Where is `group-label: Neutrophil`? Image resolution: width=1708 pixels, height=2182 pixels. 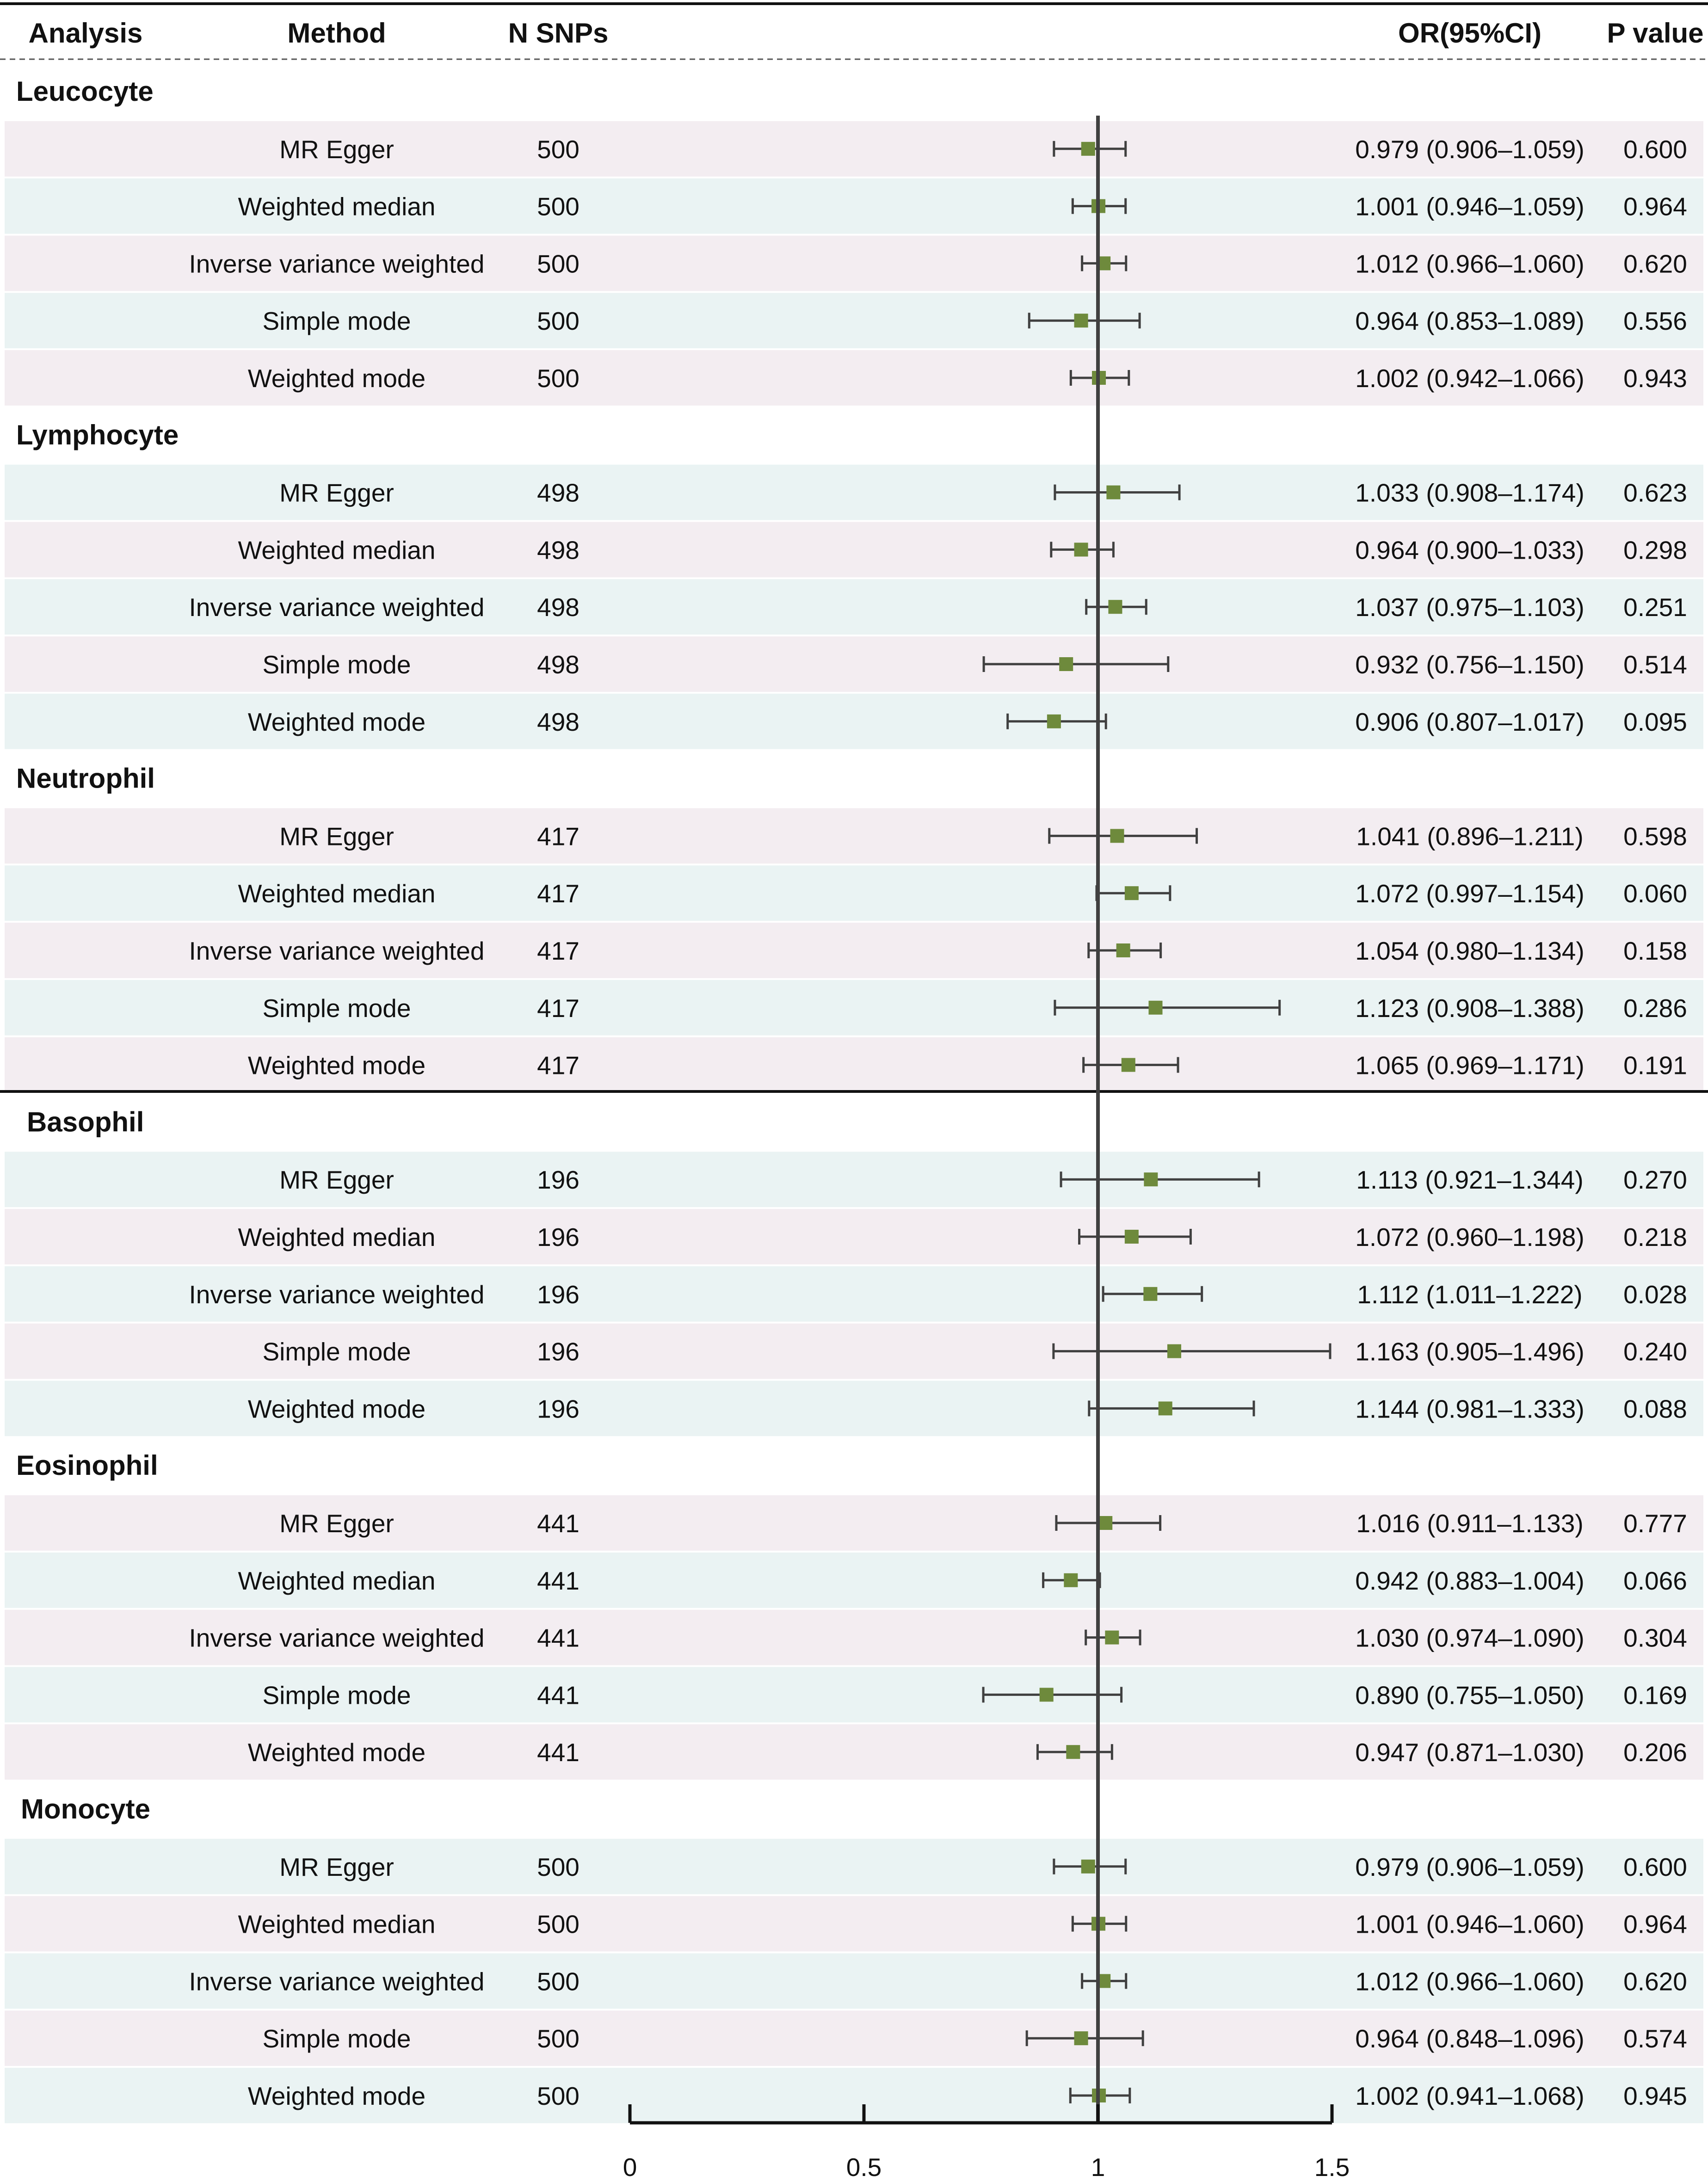
group-label: Neutrophil is located at coordinates (85, 778).